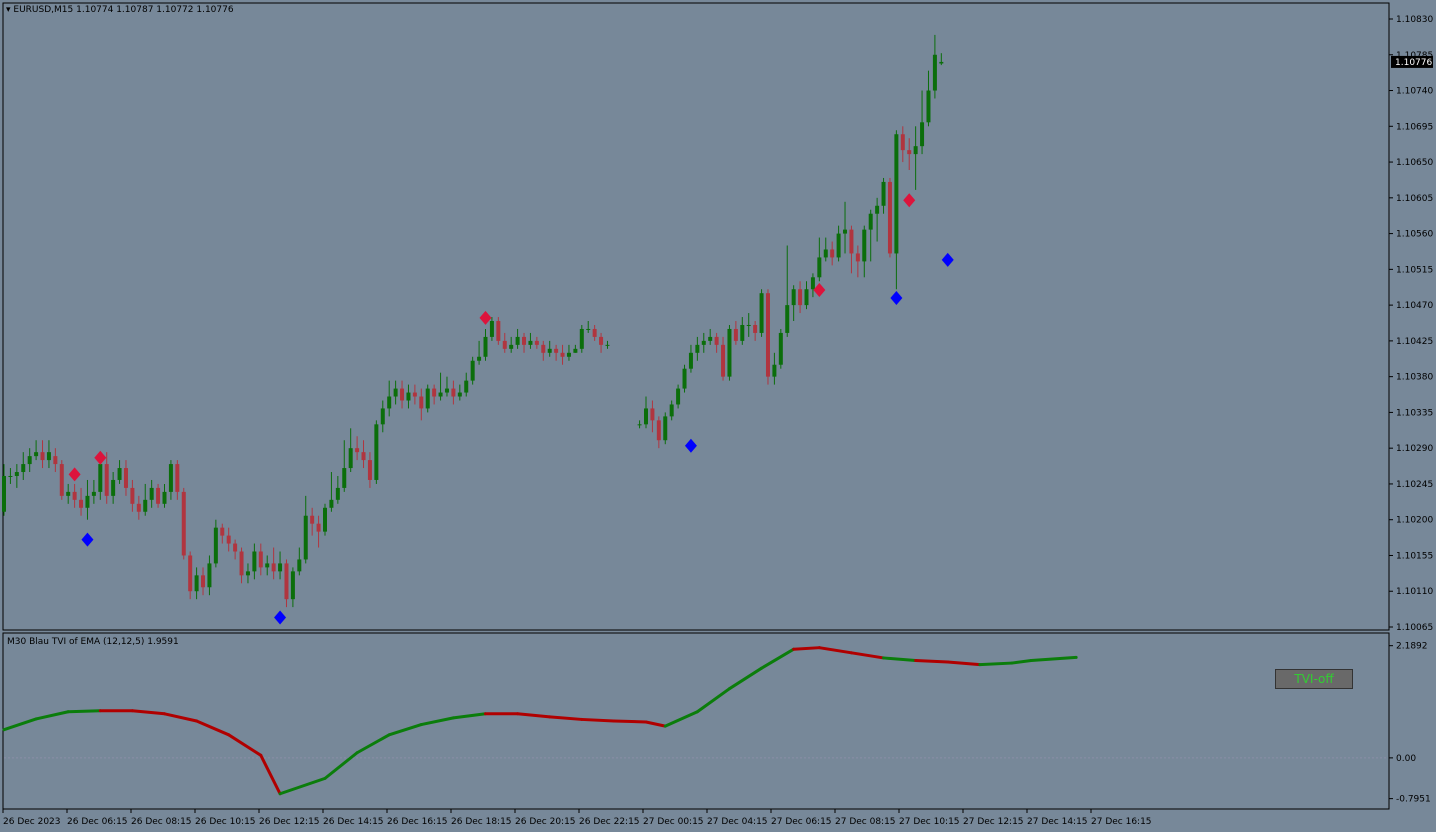  I want to click on time-tick-label: 26 Dec 22:15, so click(609, 822).